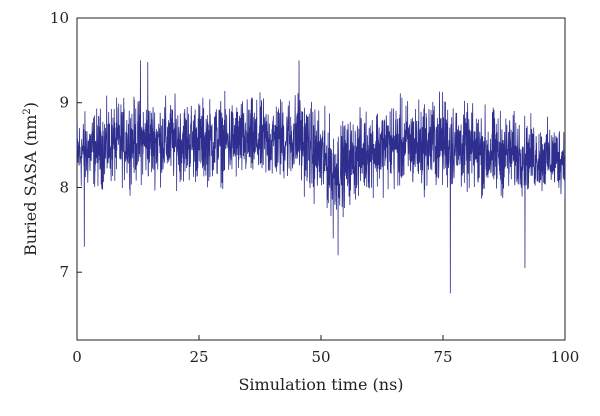 The image size is (600, 416). I want to click on x-axis-title: Simulation time (ns), so click(320, 384).